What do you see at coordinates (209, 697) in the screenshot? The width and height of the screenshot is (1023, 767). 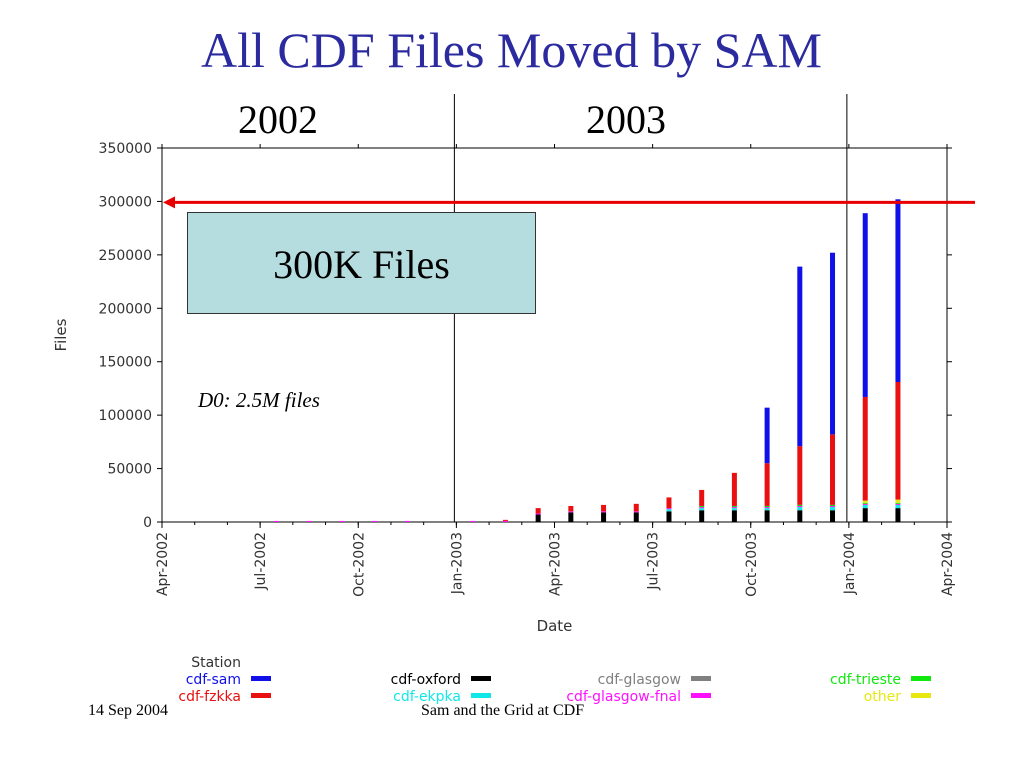 I see `legend-label-cdf-fzkka: cdf-fzkka` at bounding box center [209, 697].